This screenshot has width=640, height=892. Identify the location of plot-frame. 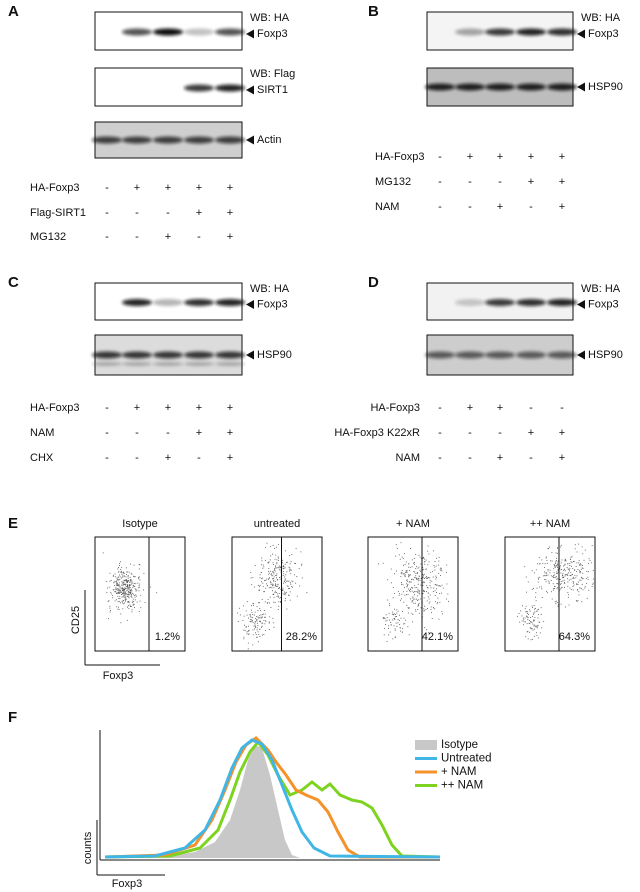
(413, 594).